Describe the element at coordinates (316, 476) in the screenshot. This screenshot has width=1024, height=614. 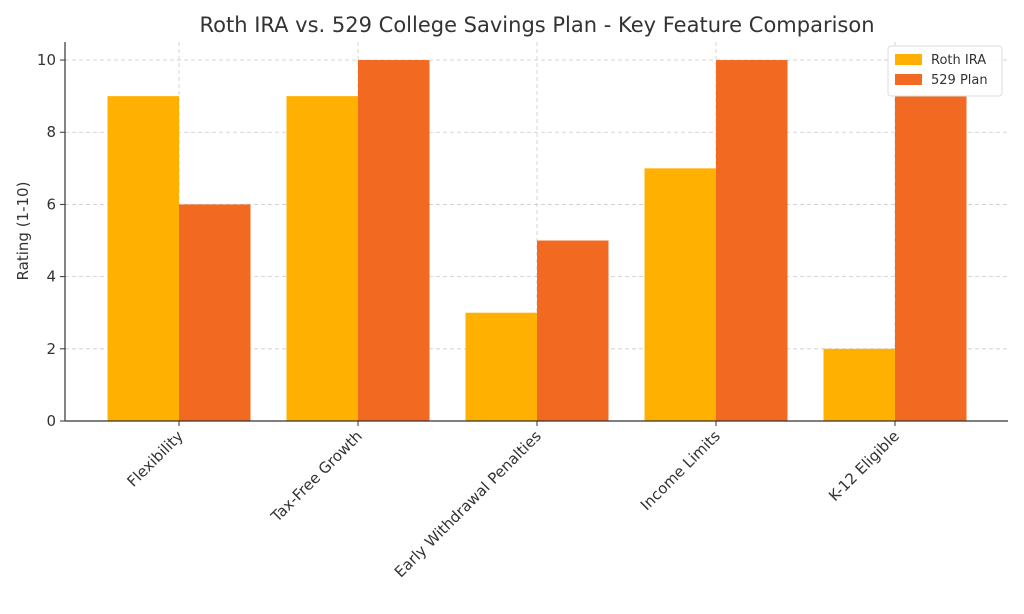
I see `x-tick-label: Tax-Free Growth` at that location.